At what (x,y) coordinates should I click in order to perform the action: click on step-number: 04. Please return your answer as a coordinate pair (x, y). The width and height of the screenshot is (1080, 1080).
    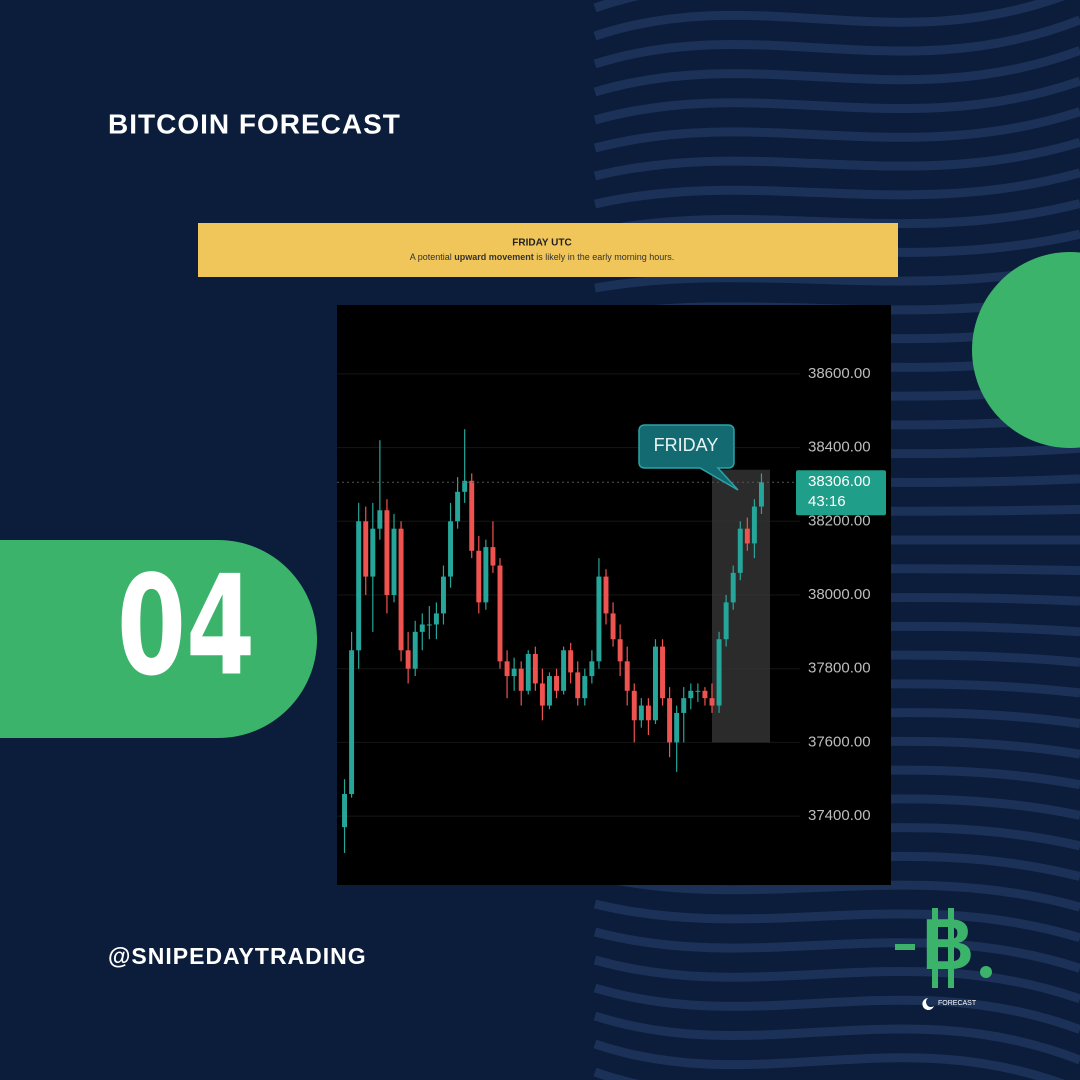
    Looking at the image, I should click on (186, 626).